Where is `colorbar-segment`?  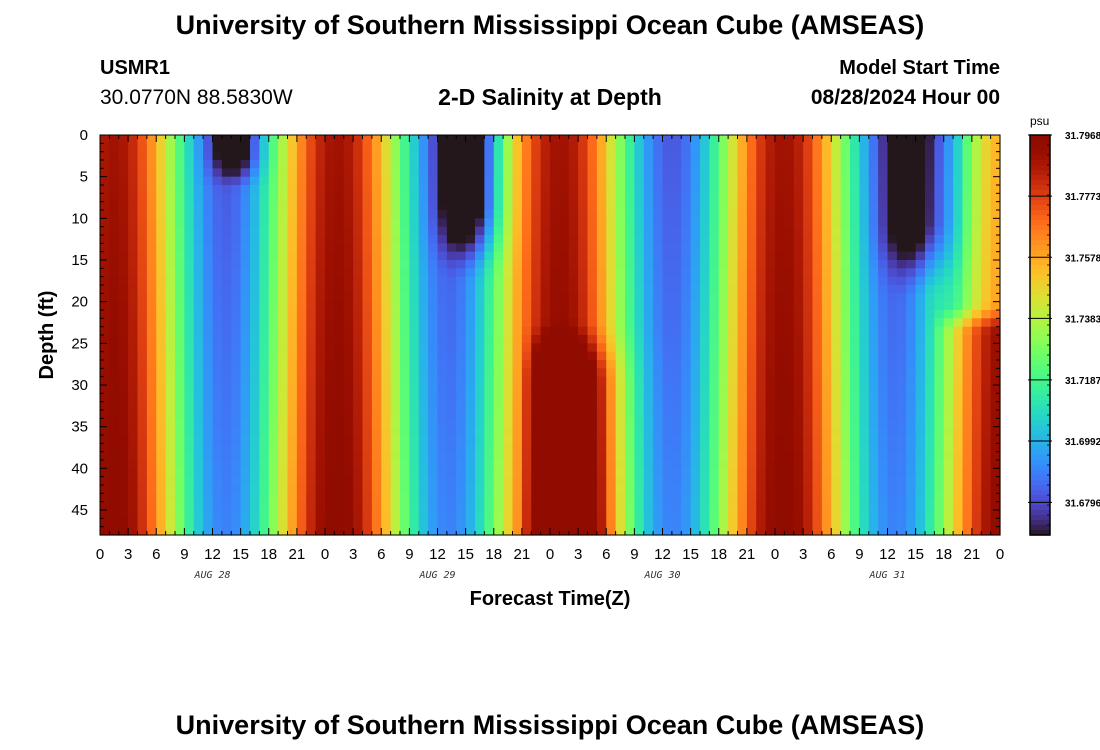
colorbar-segment is located at coordinates (1040, 208).